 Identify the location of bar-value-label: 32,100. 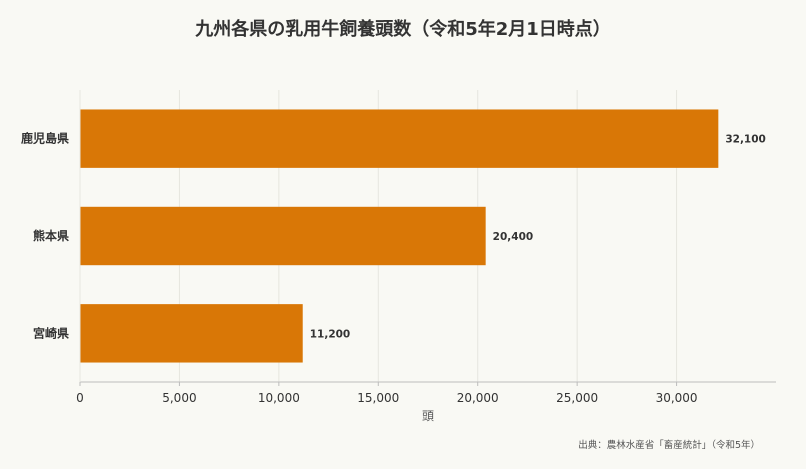
(745, 140).